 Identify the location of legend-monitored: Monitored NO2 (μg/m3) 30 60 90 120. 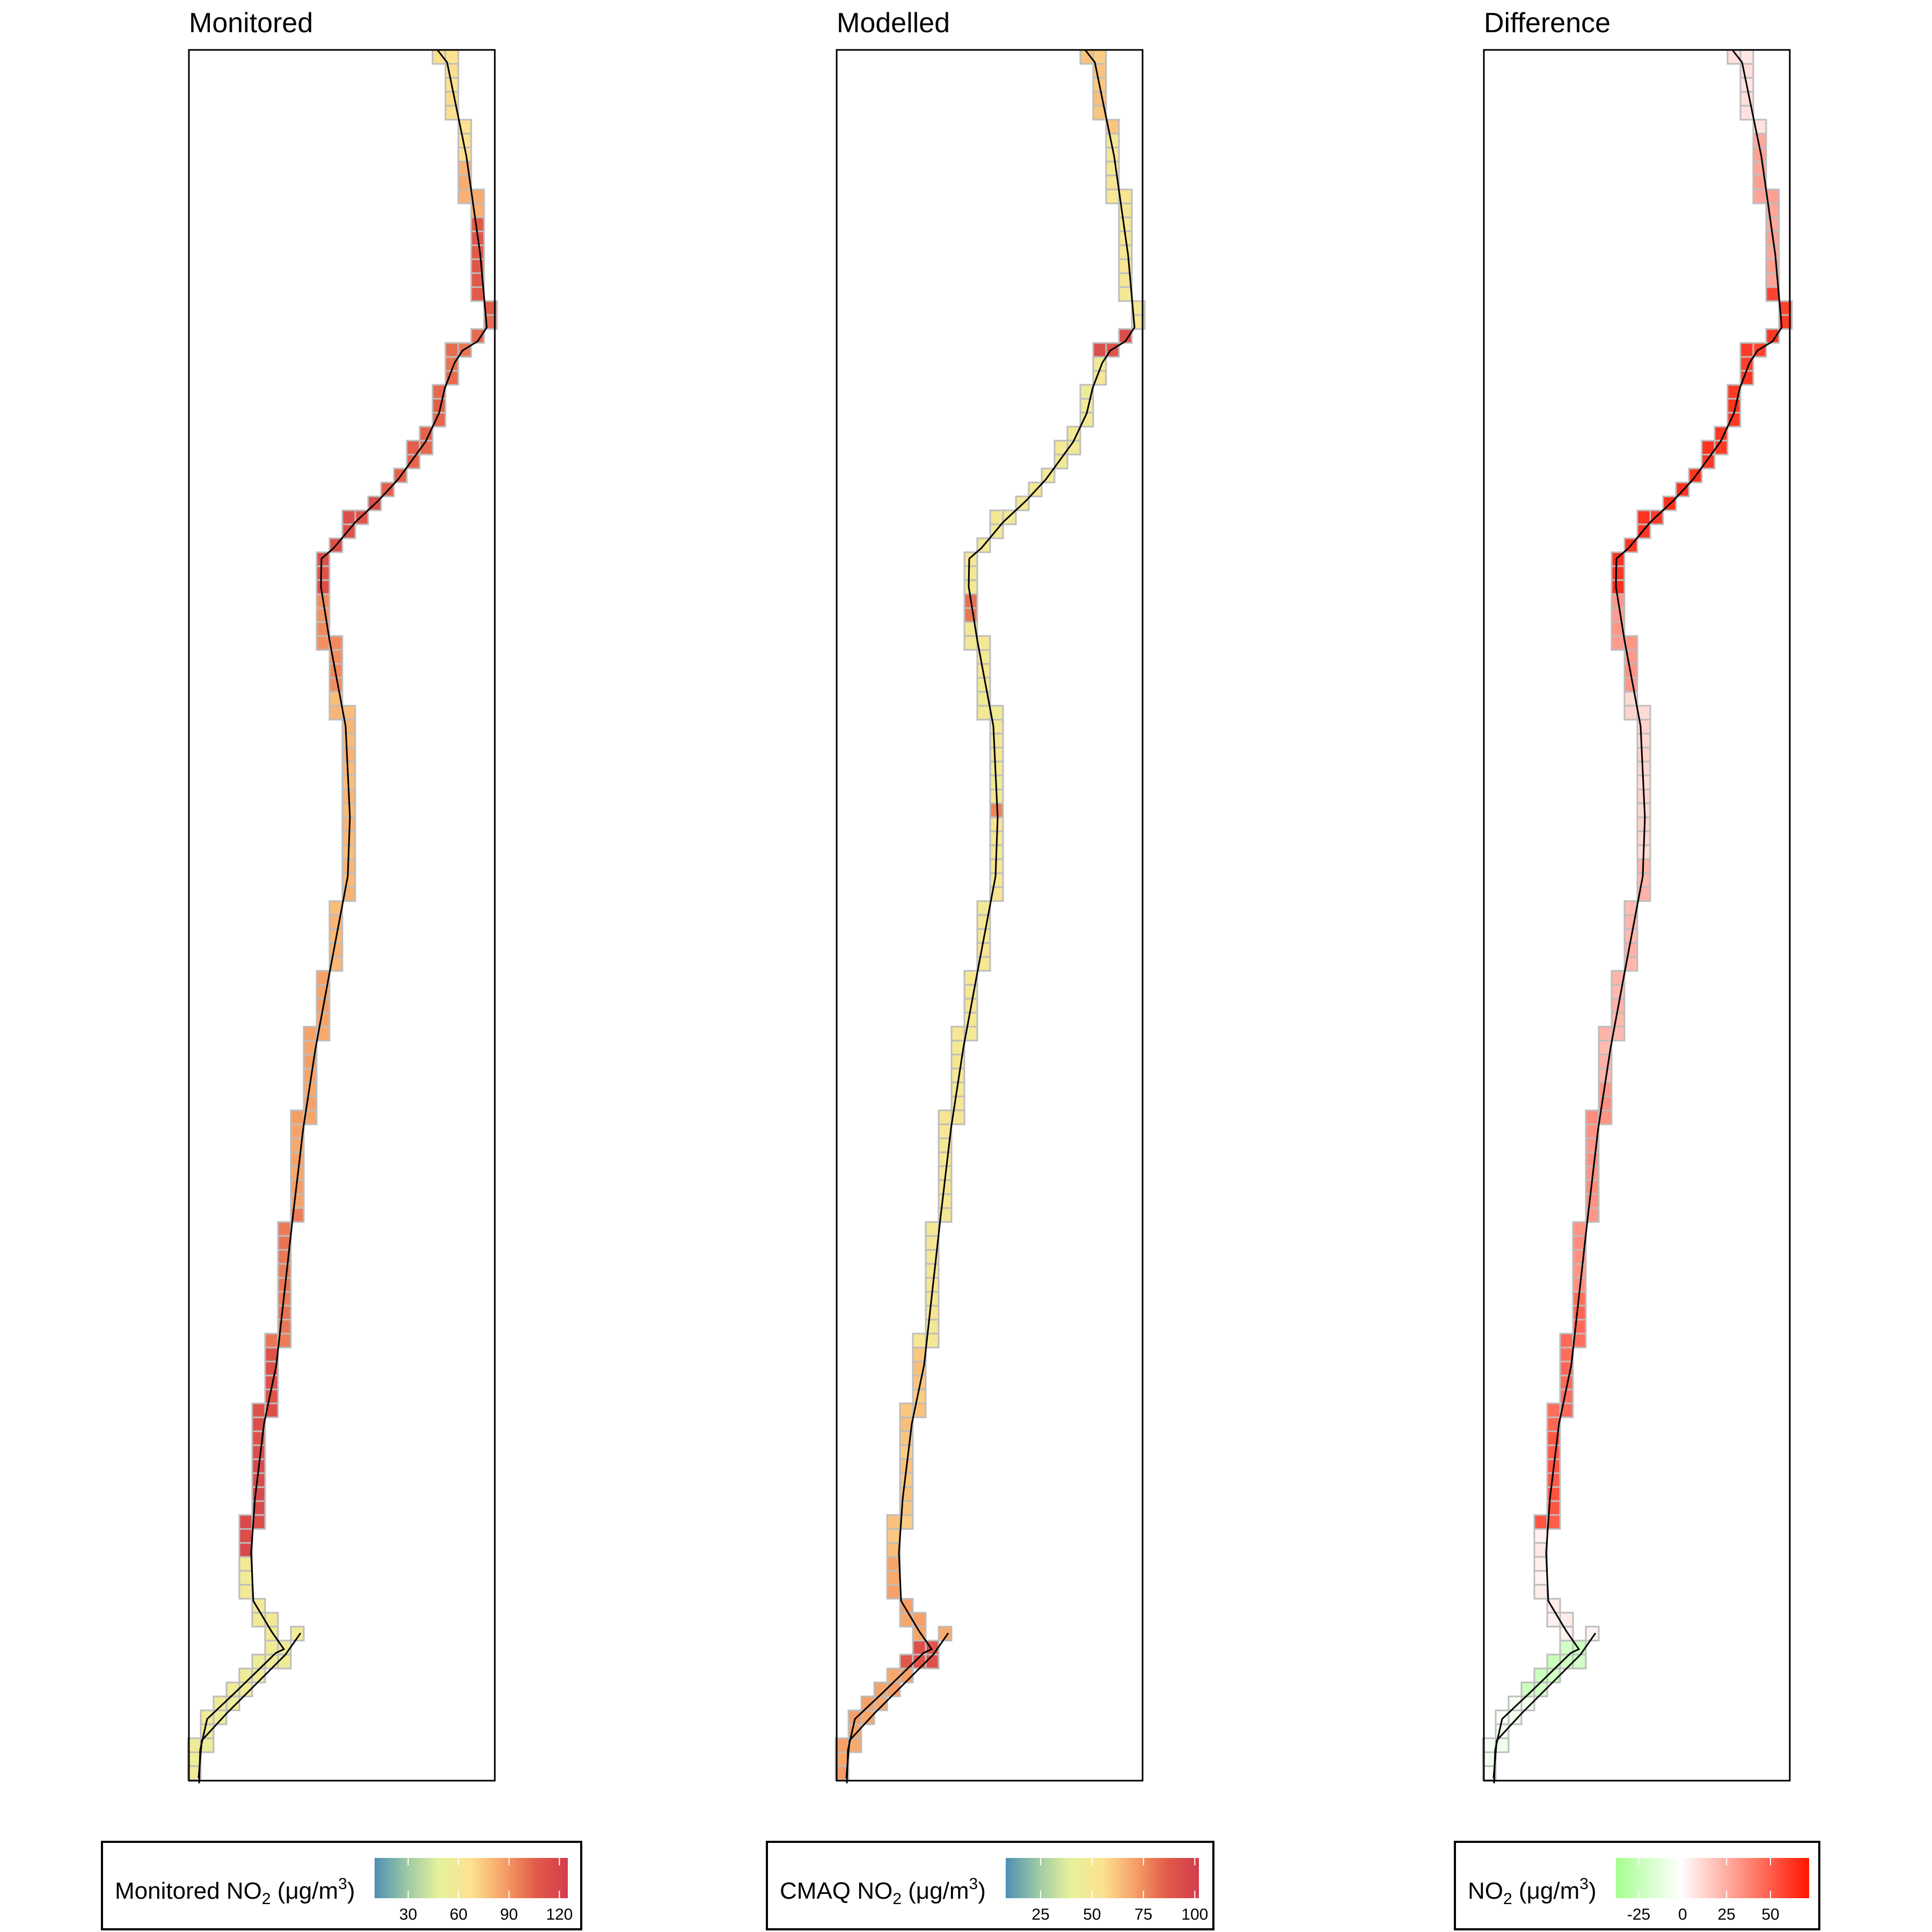
(341, 1885).